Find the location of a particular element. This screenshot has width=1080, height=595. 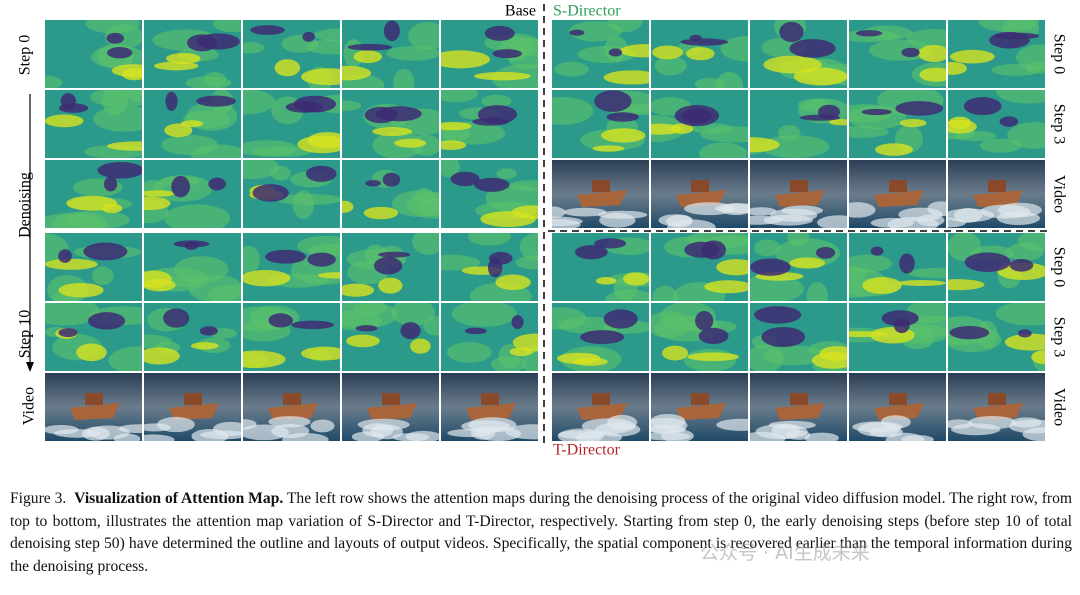

caption-label: Figure 3. is located at coordinates (38, 498).